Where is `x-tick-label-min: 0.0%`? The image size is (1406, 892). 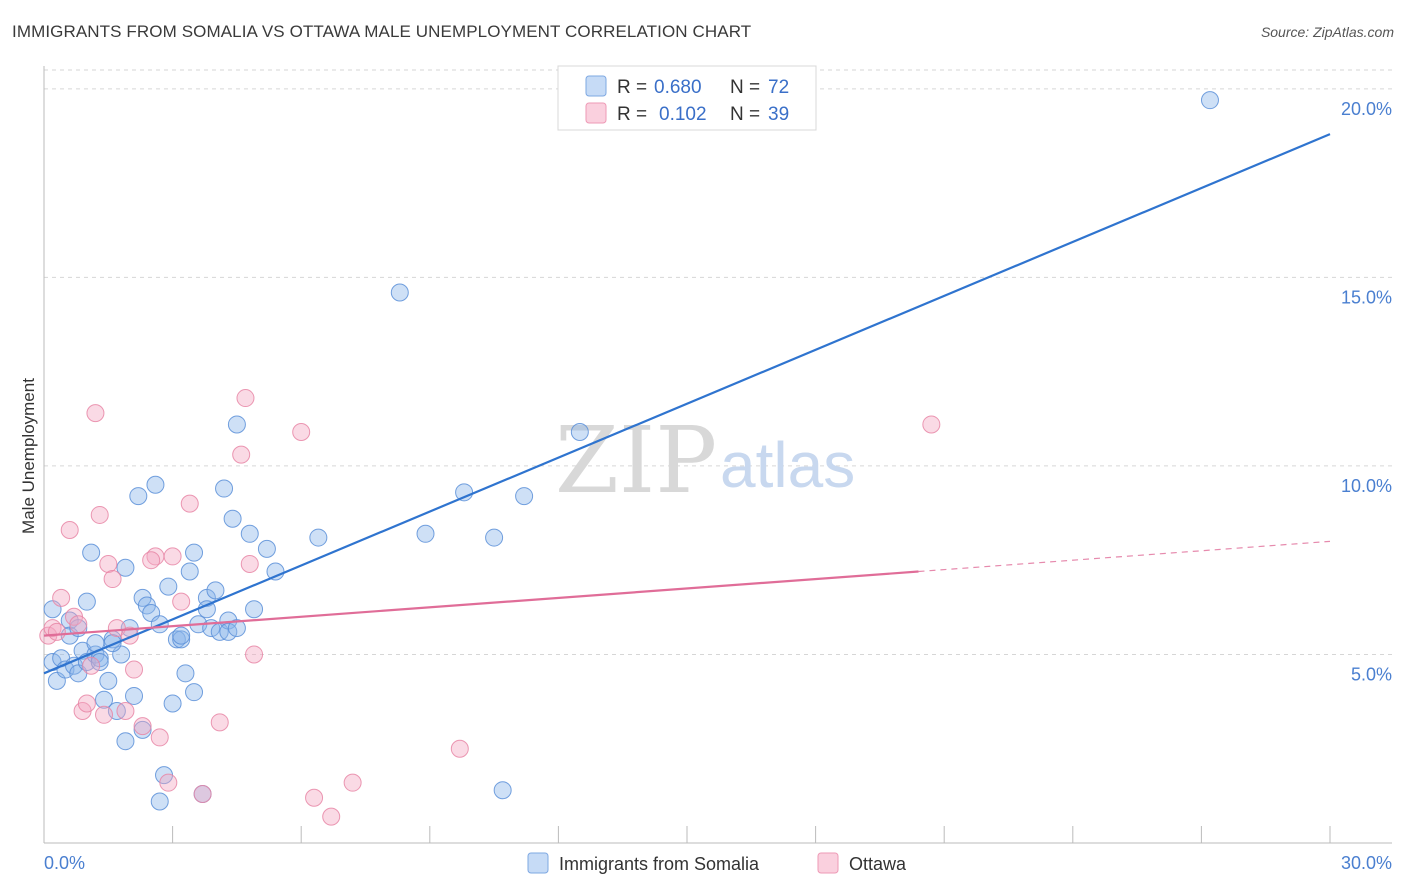
x-tick-label-min: 0.0% is located at coordinates (64, 863).